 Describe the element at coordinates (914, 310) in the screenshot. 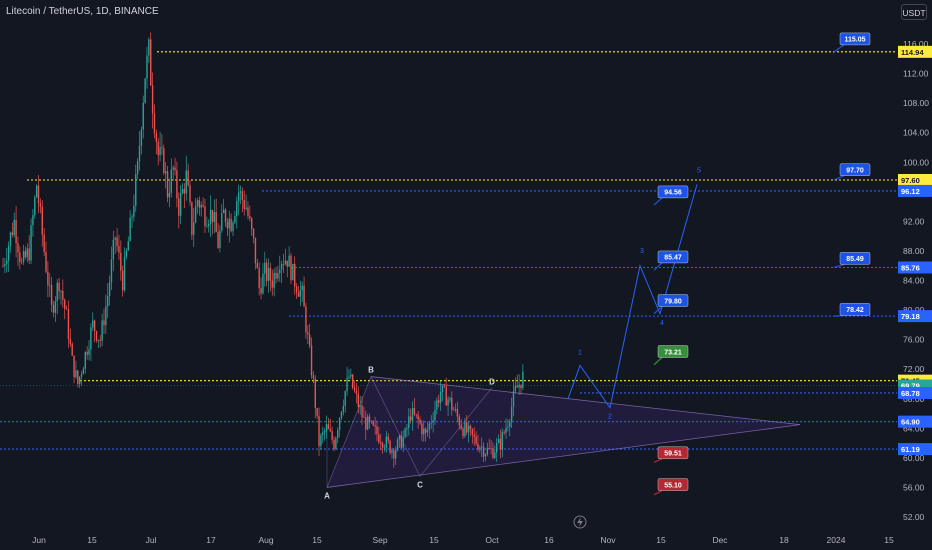

I see `y-tick-label: 80.00` at that location.